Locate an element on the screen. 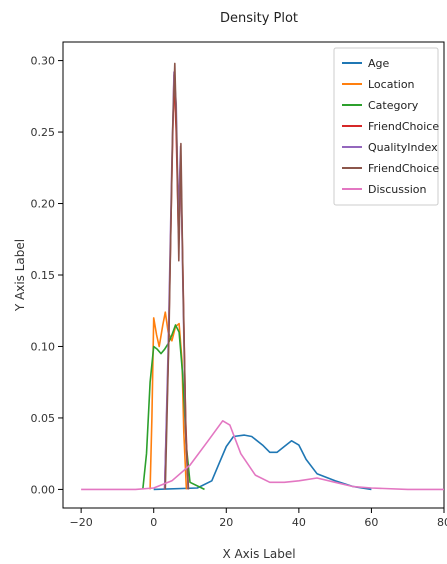 This screenshot has height=564, width=447. x-tick-label: 20 is located at coordinates (226, 522).